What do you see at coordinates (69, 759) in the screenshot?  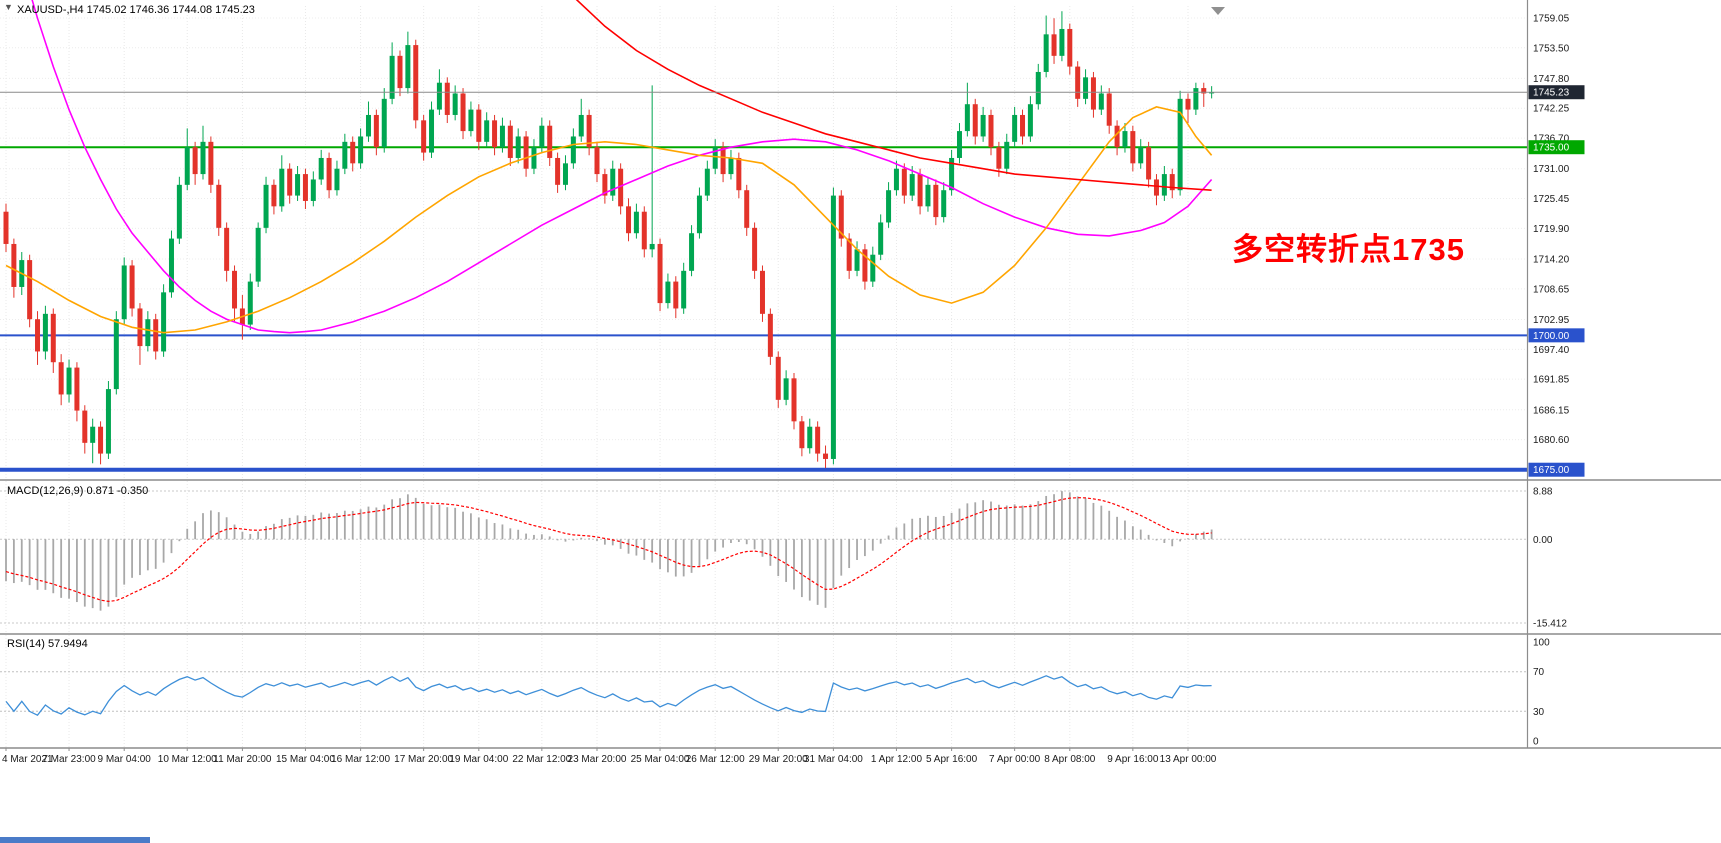 I see `time-axis-label: 7 Mar 23:00` at bounding box center [69, 759].